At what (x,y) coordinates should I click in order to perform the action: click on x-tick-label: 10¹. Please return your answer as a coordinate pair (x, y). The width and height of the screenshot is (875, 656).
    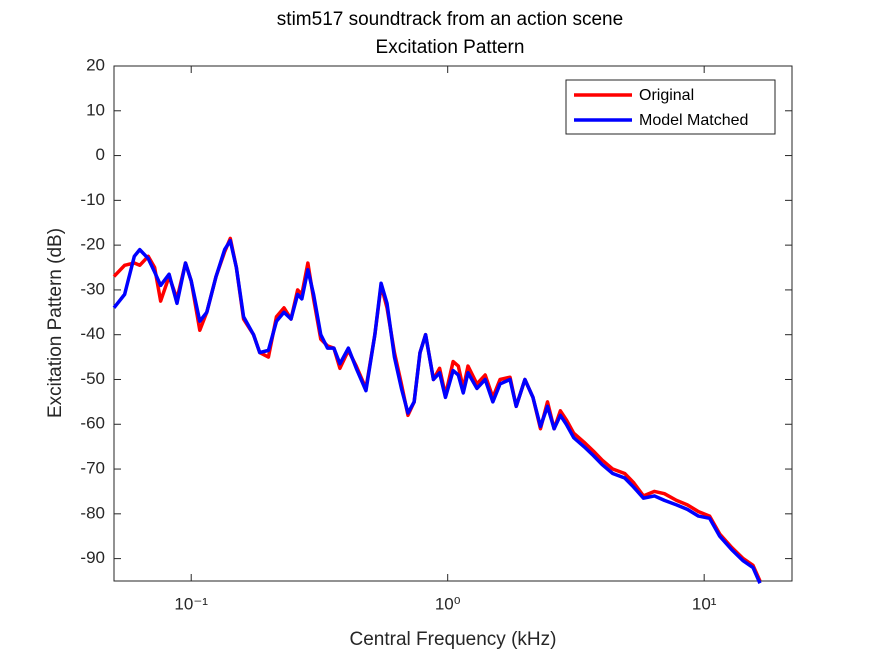
    Looking at the image, I should click on (704, 603).